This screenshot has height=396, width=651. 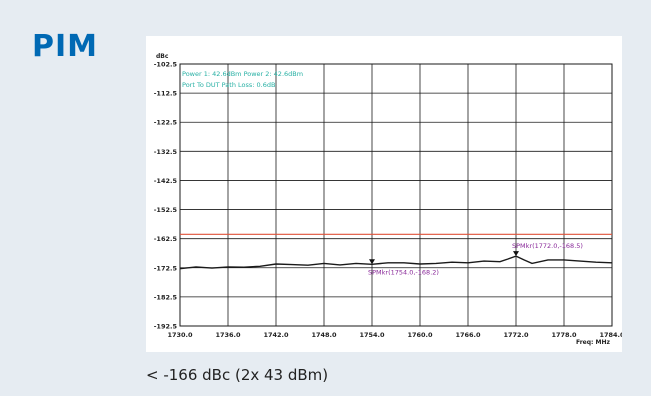 I want to click on x-tick-label: 1742.0, so click(x=276, y=335).